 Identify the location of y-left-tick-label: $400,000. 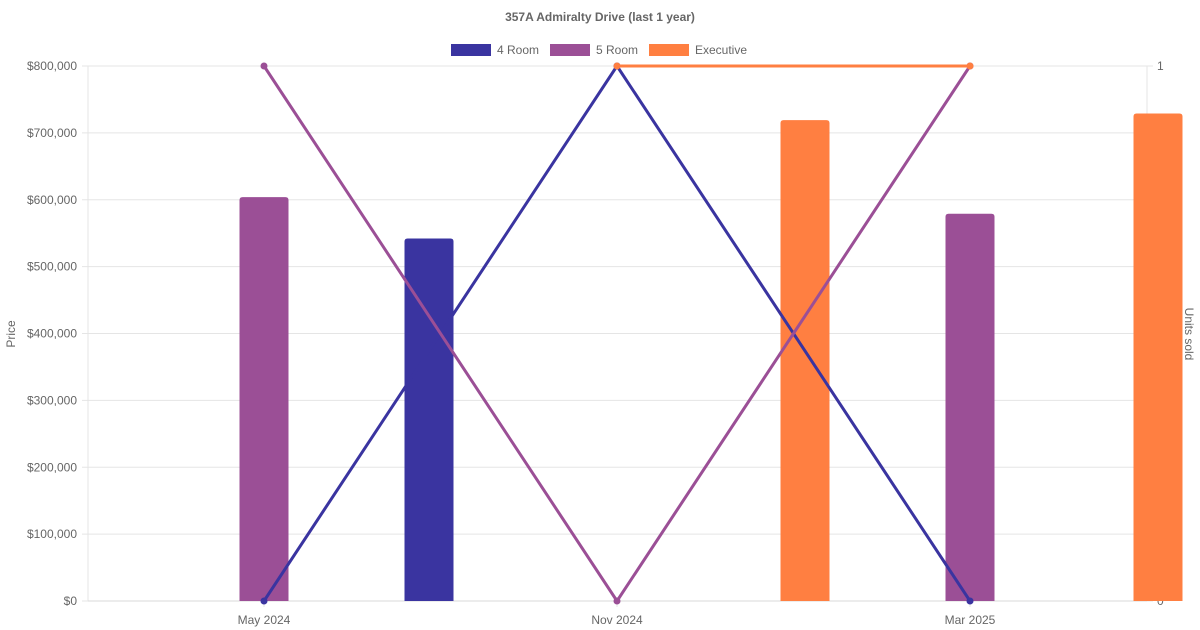
(52, 334).